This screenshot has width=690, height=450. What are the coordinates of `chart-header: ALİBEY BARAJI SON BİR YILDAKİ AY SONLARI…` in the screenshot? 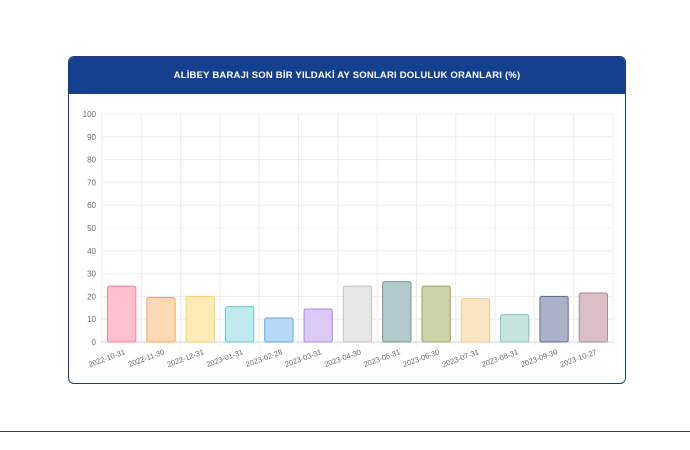 It's located at (347, 75).